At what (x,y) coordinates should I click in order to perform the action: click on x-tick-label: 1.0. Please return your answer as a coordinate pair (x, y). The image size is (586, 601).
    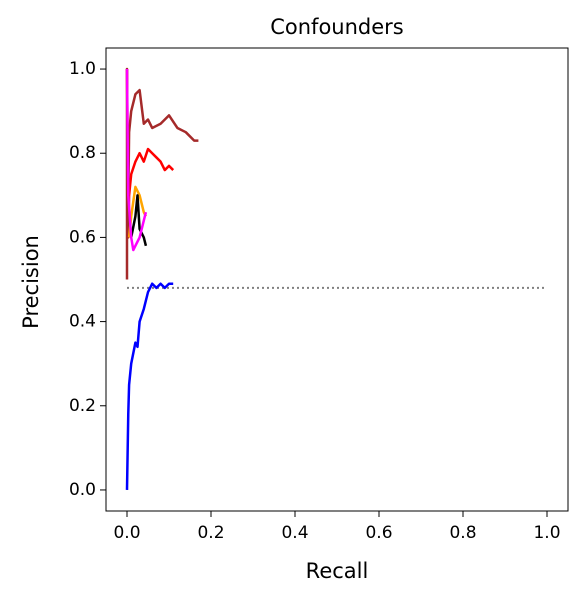
    Looking at the image, I should click on (546, 533).